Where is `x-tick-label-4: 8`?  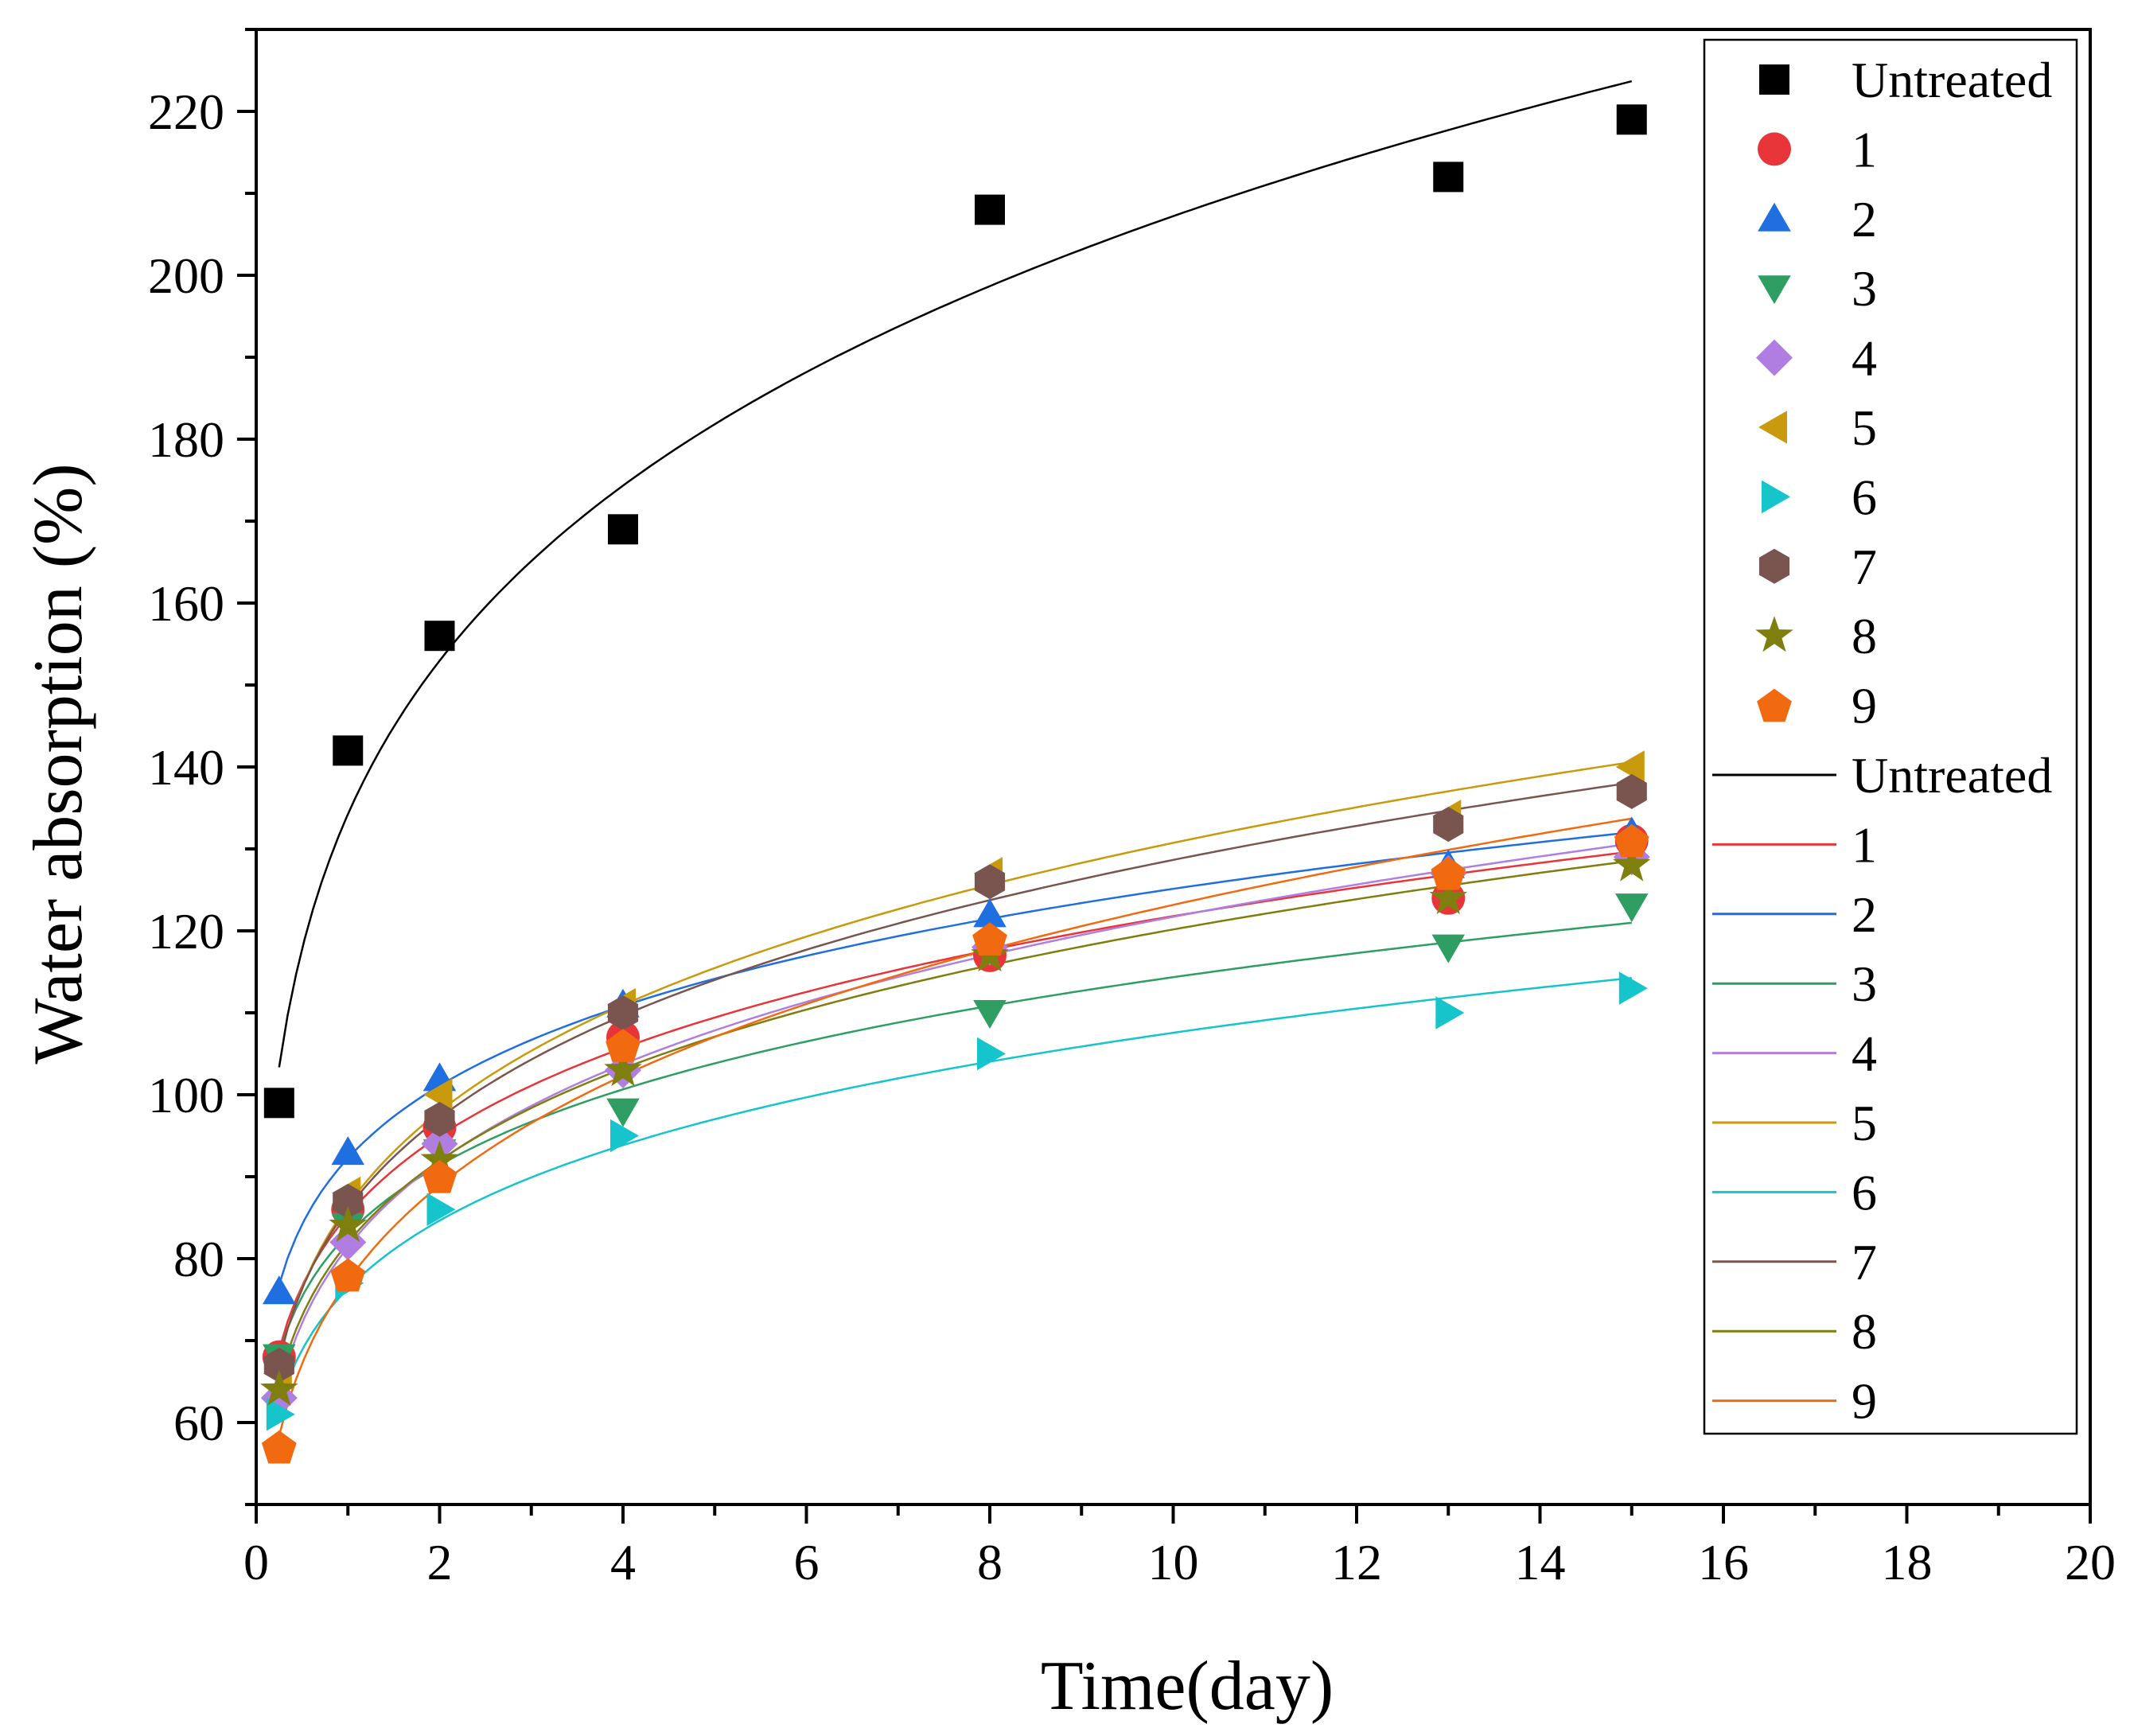
x-tick-label-4: 8 is located at coordinates (990, 1562).